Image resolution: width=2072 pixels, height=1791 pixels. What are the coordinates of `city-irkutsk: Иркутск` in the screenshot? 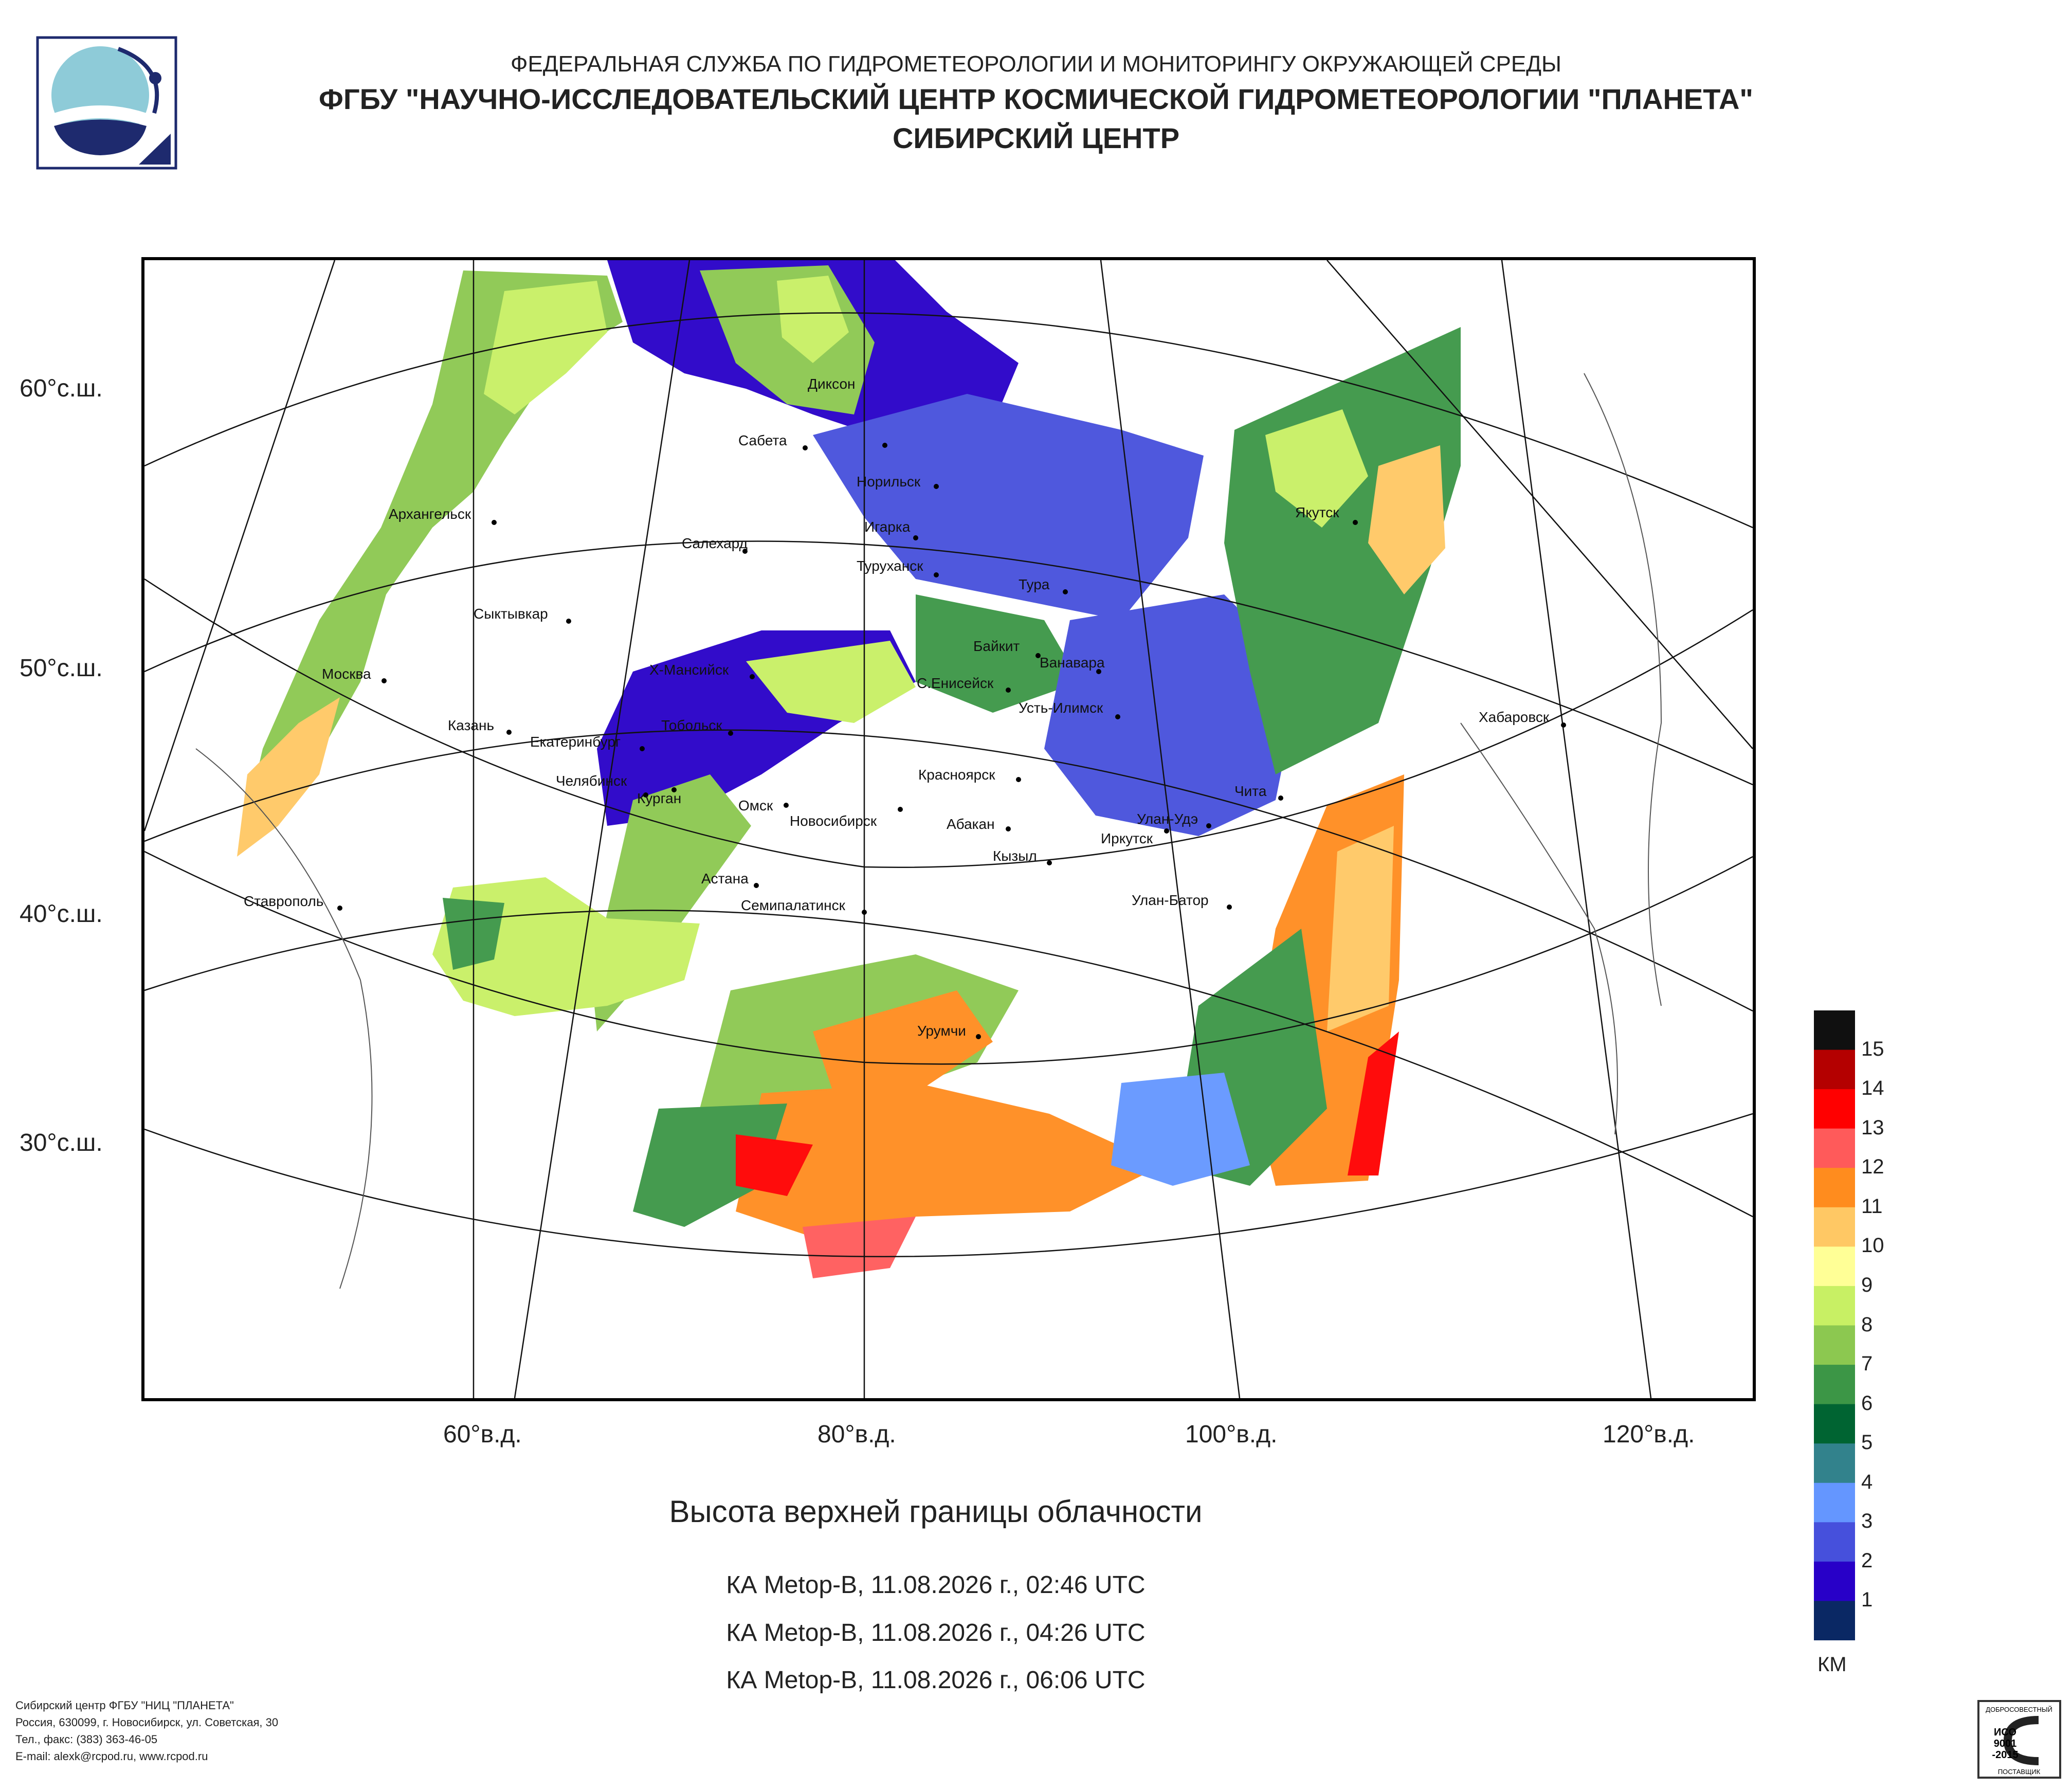 It's located at (1127, 838).